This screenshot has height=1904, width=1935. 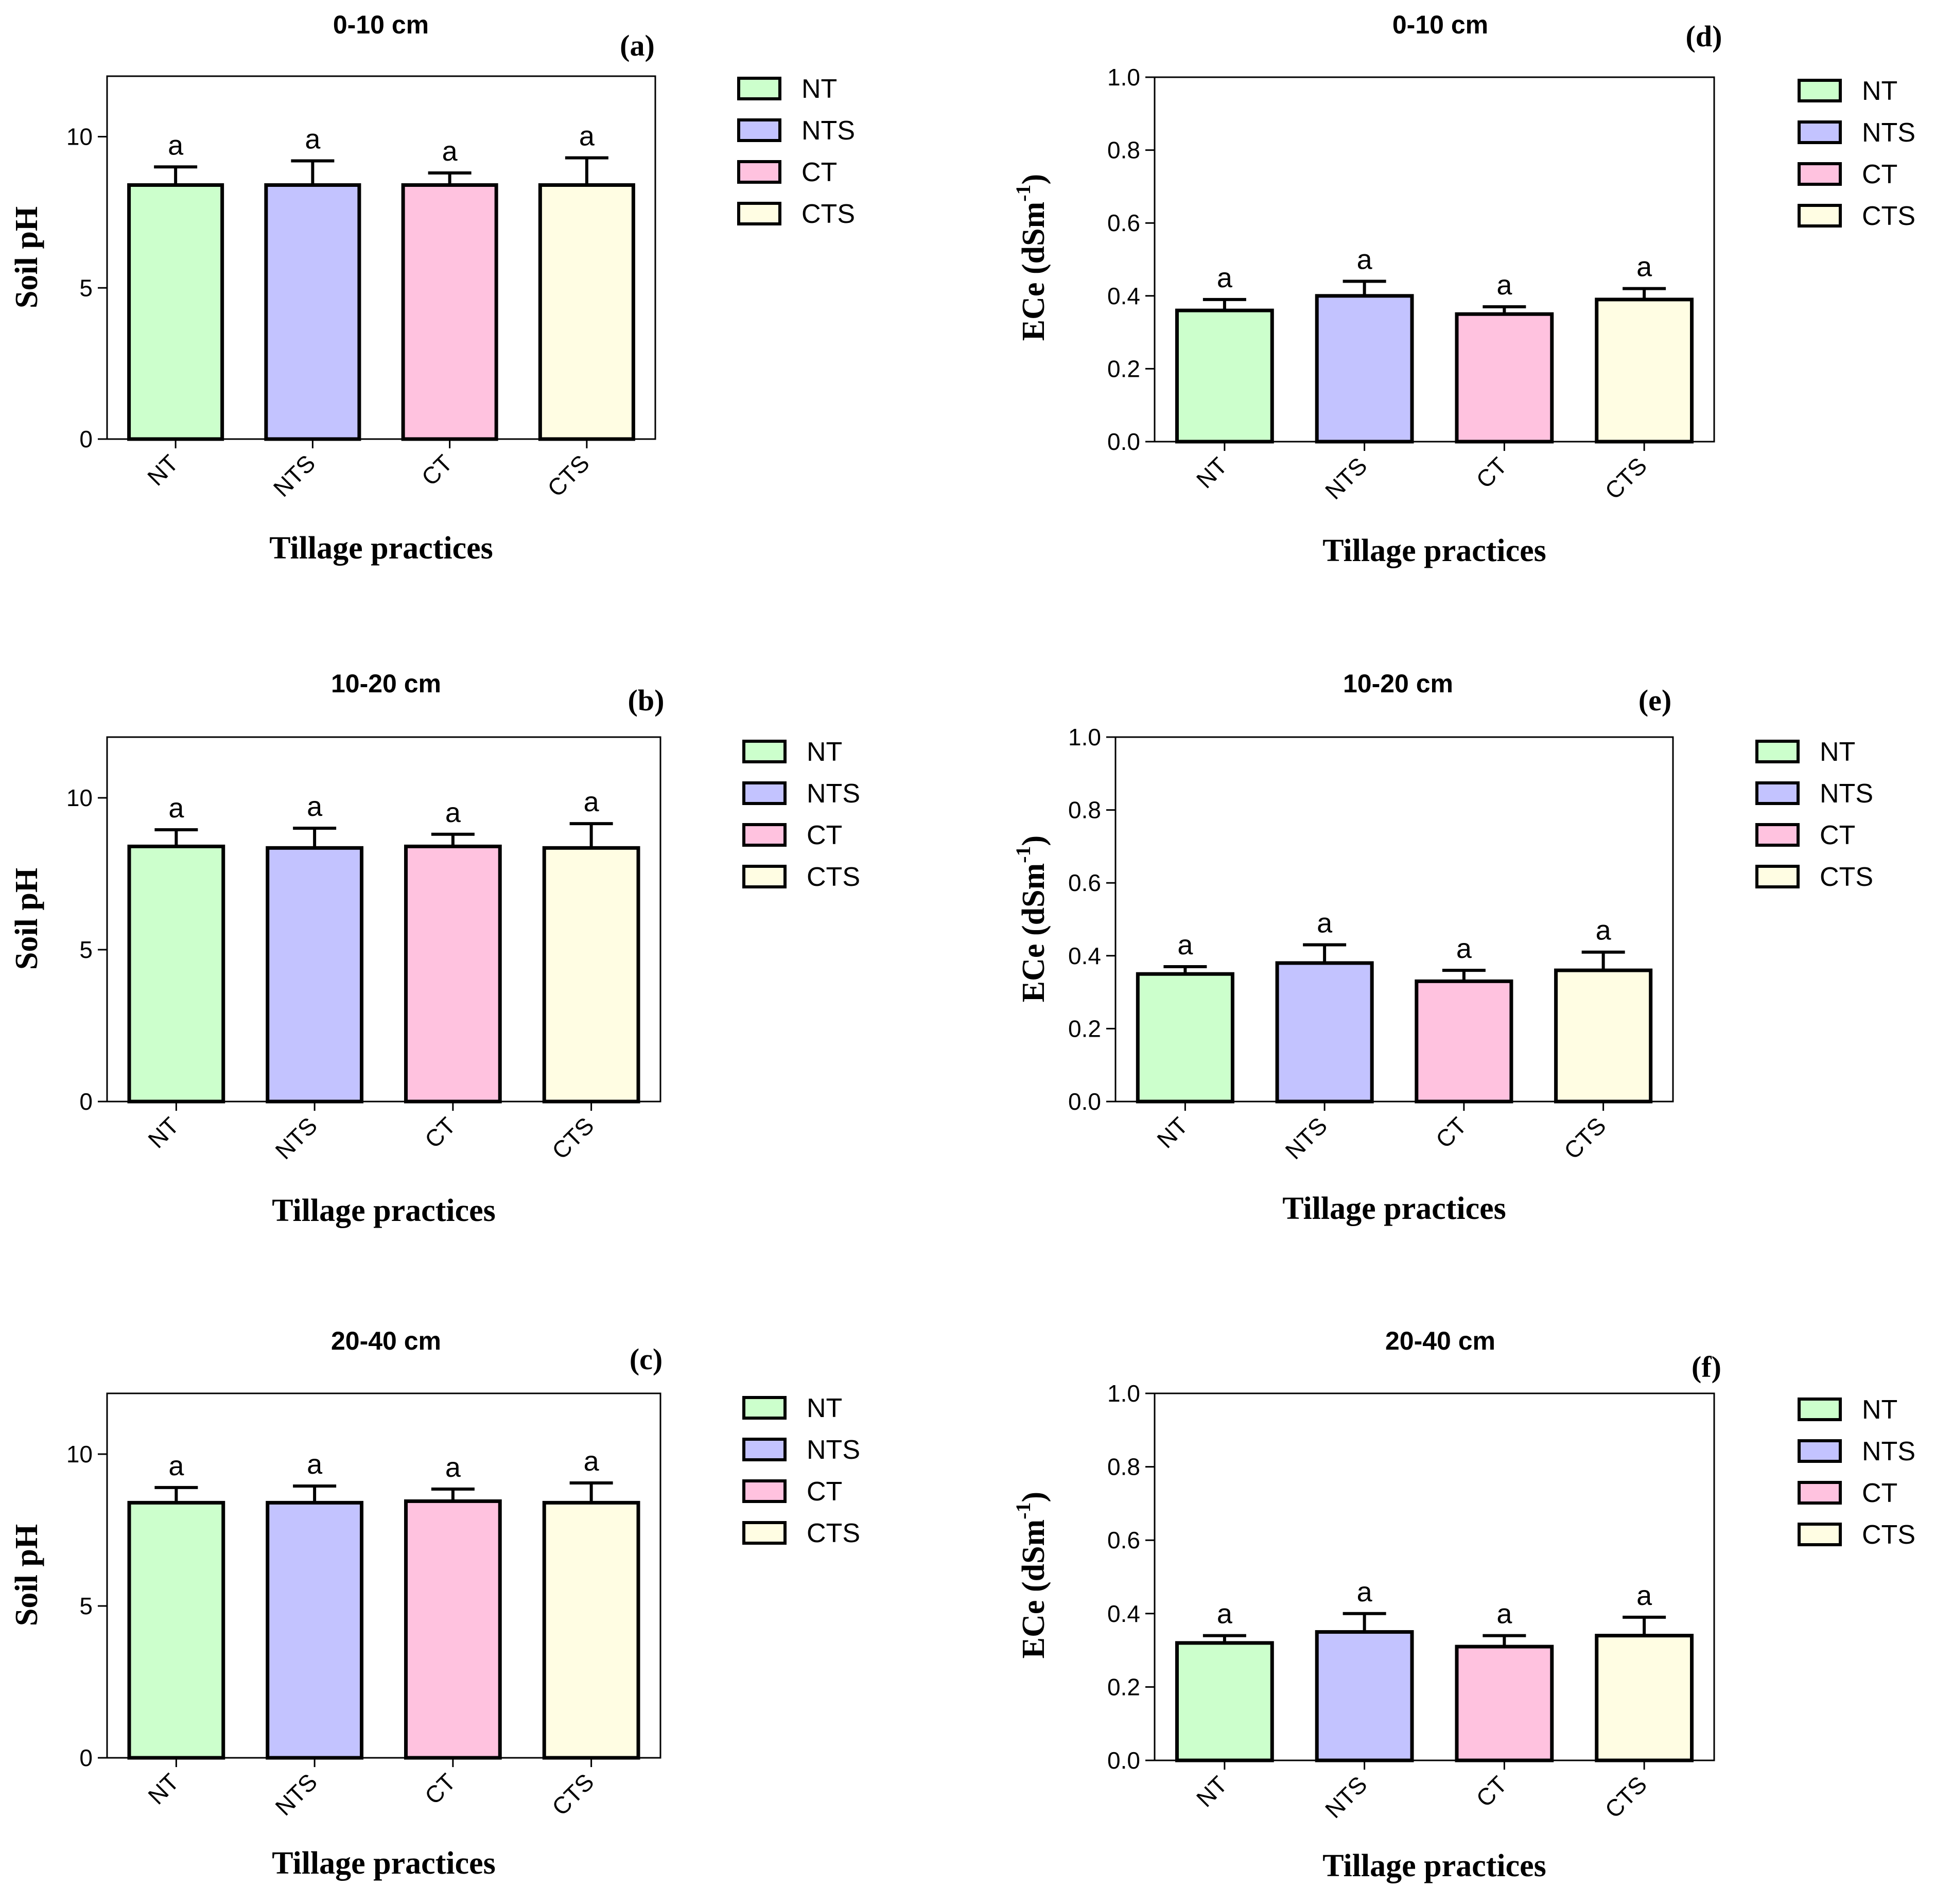 What do you see at coordinates (646, 1359) in the screenshot?
I see `panel-letter: (c)` at bounding box center [646, 1359].